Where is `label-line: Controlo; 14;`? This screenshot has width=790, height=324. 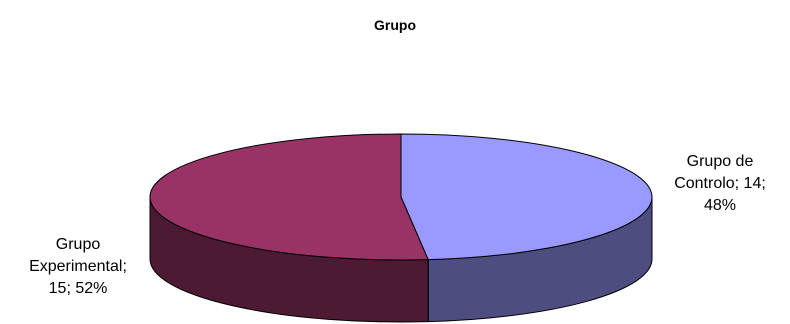 label-line: Controlo; 14; is located at coordinates (720, 183).